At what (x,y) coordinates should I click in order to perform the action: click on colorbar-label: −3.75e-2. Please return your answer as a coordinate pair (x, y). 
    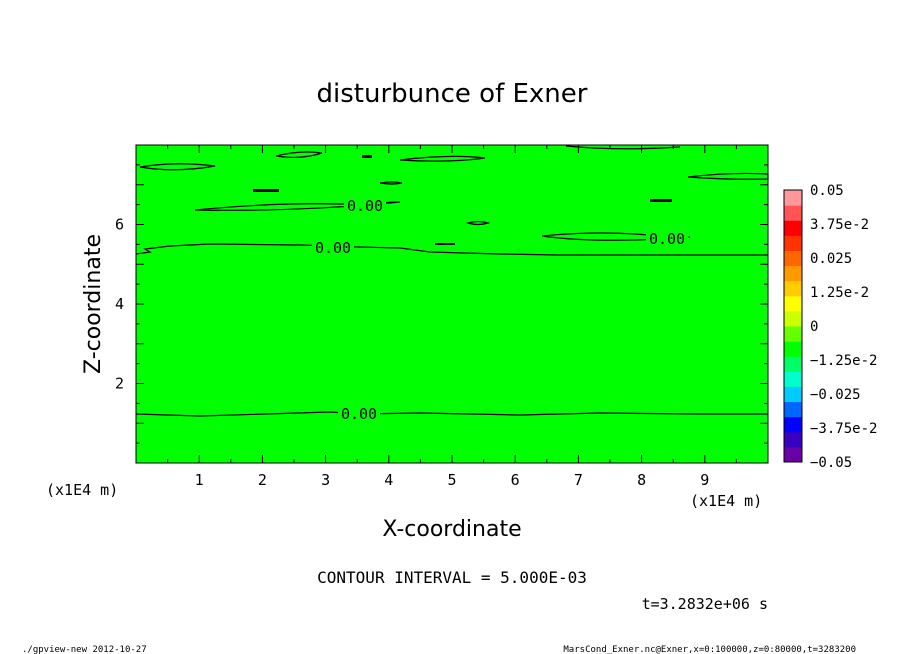
    Looking at the image, I should click on (843, 429).